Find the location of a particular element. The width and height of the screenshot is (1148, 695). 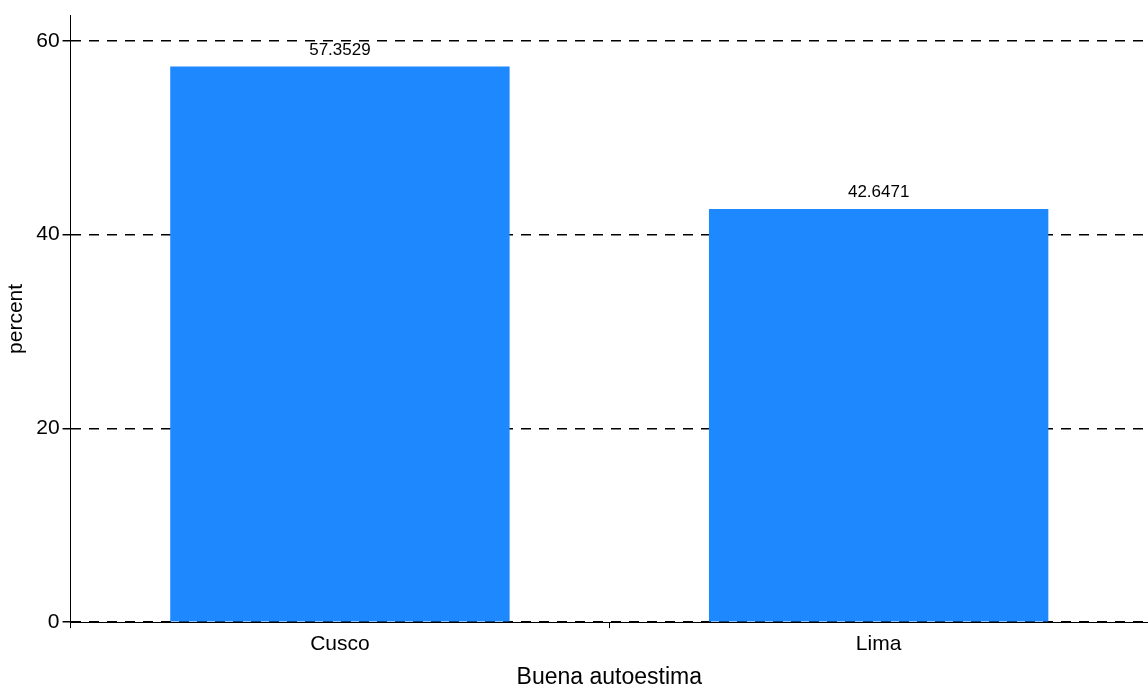

y-tick-label: 40 is located at coordinates (48, 233).